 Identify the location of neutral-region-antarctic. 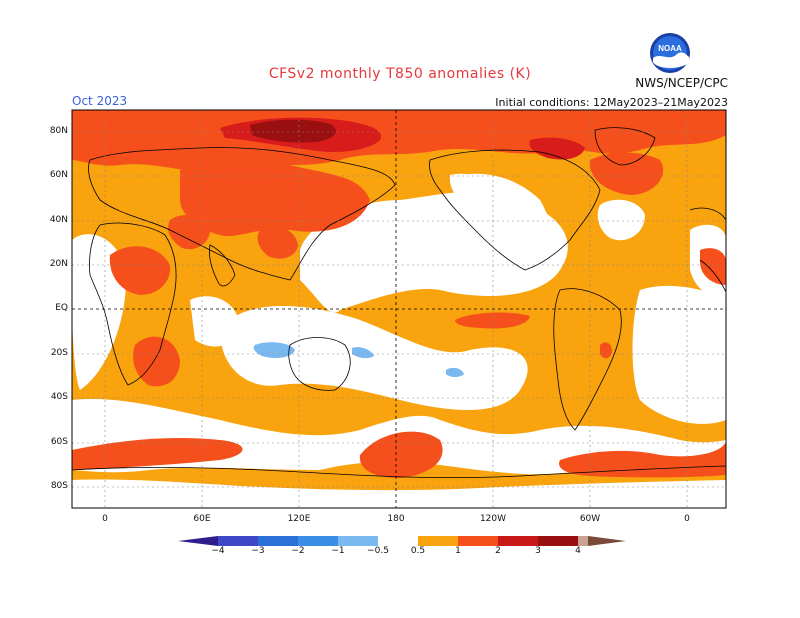
(399, 493).